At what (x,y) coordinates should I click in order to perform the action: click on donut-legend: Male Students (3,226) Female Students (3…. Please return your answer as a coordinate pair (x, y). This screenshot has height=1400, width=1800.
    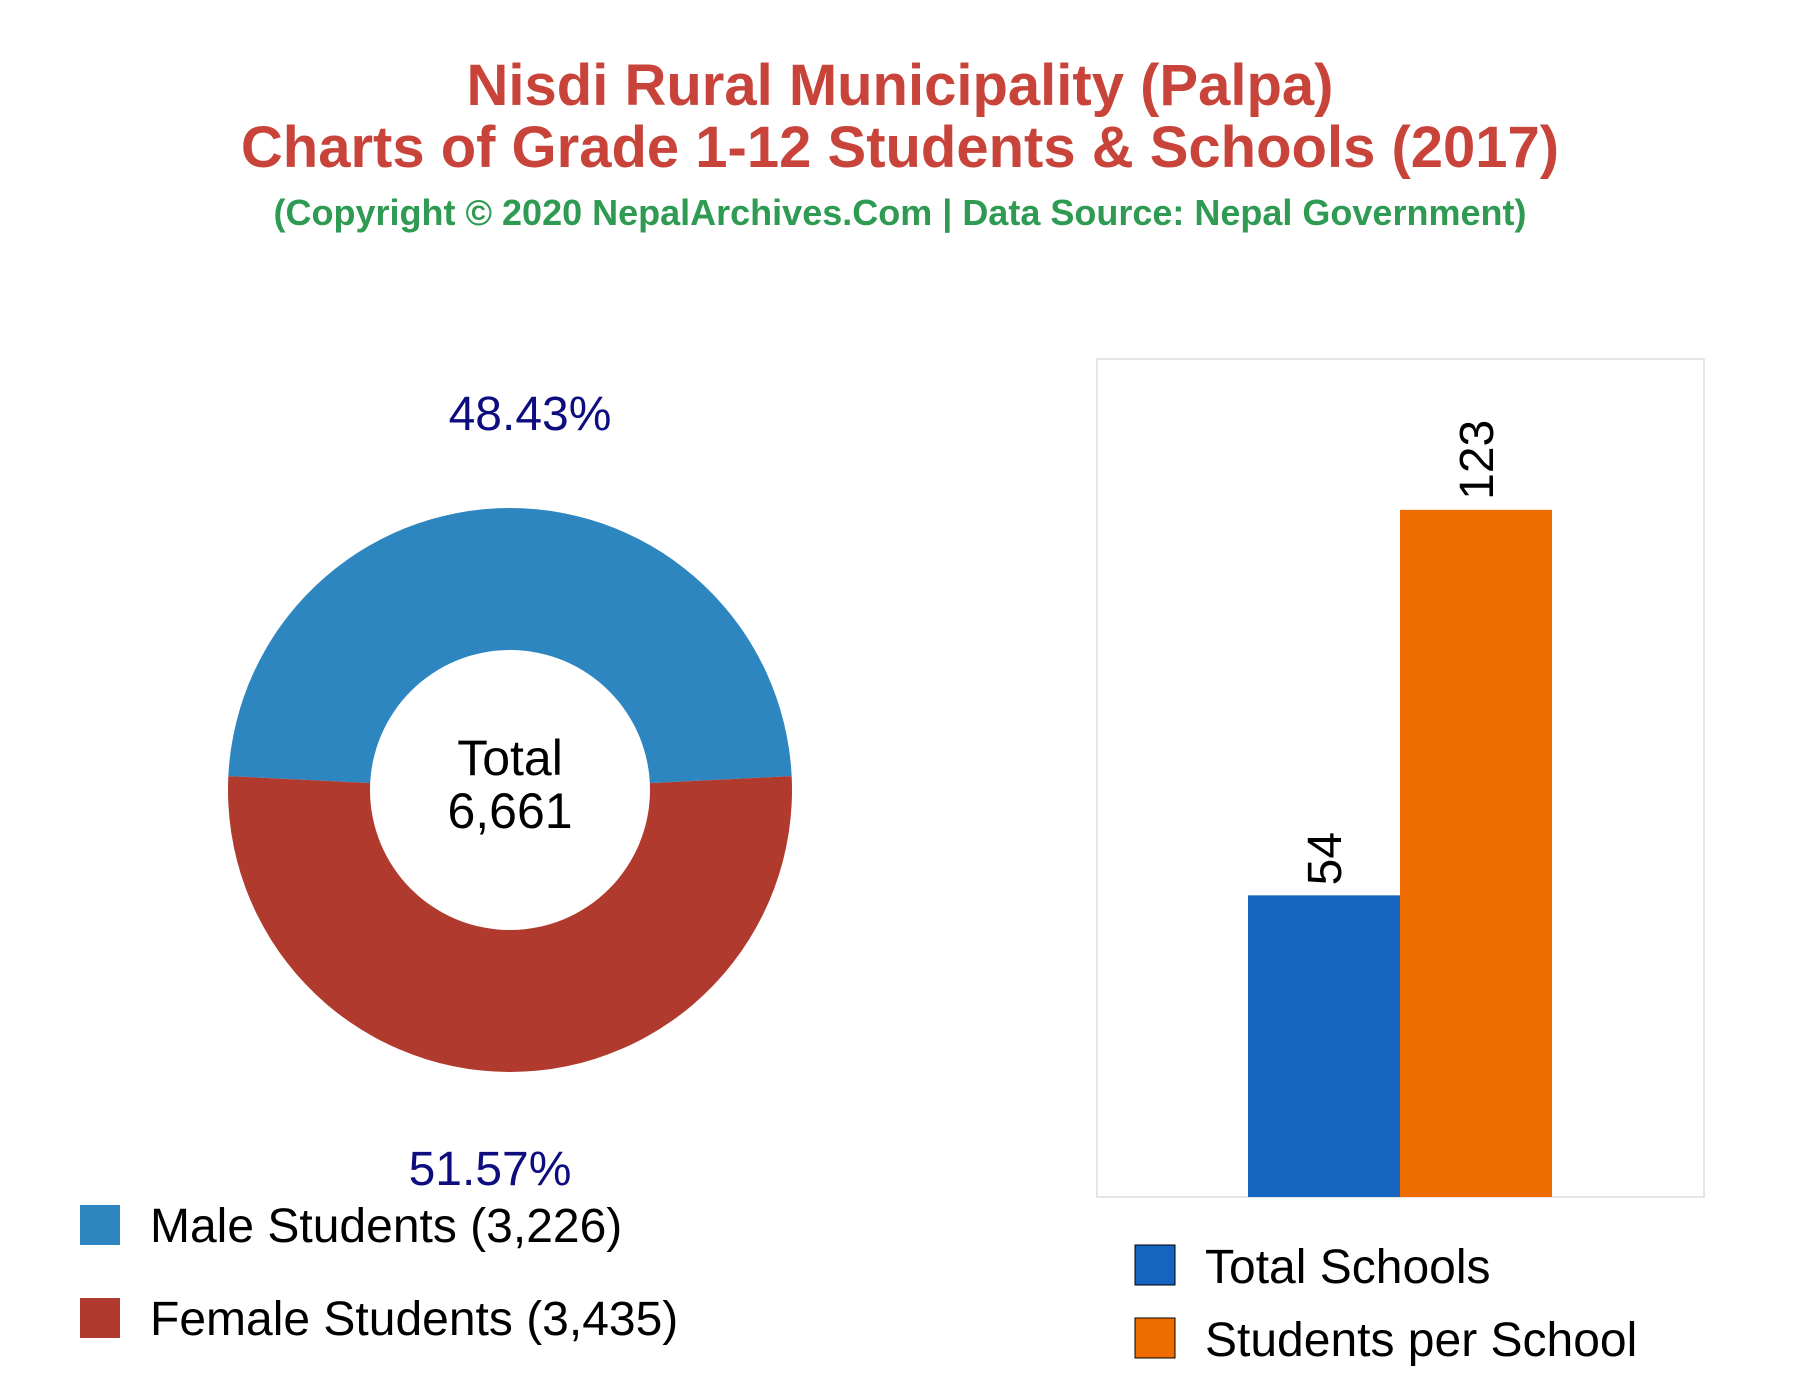
    Looking at the image, I should click on (379, 1273).